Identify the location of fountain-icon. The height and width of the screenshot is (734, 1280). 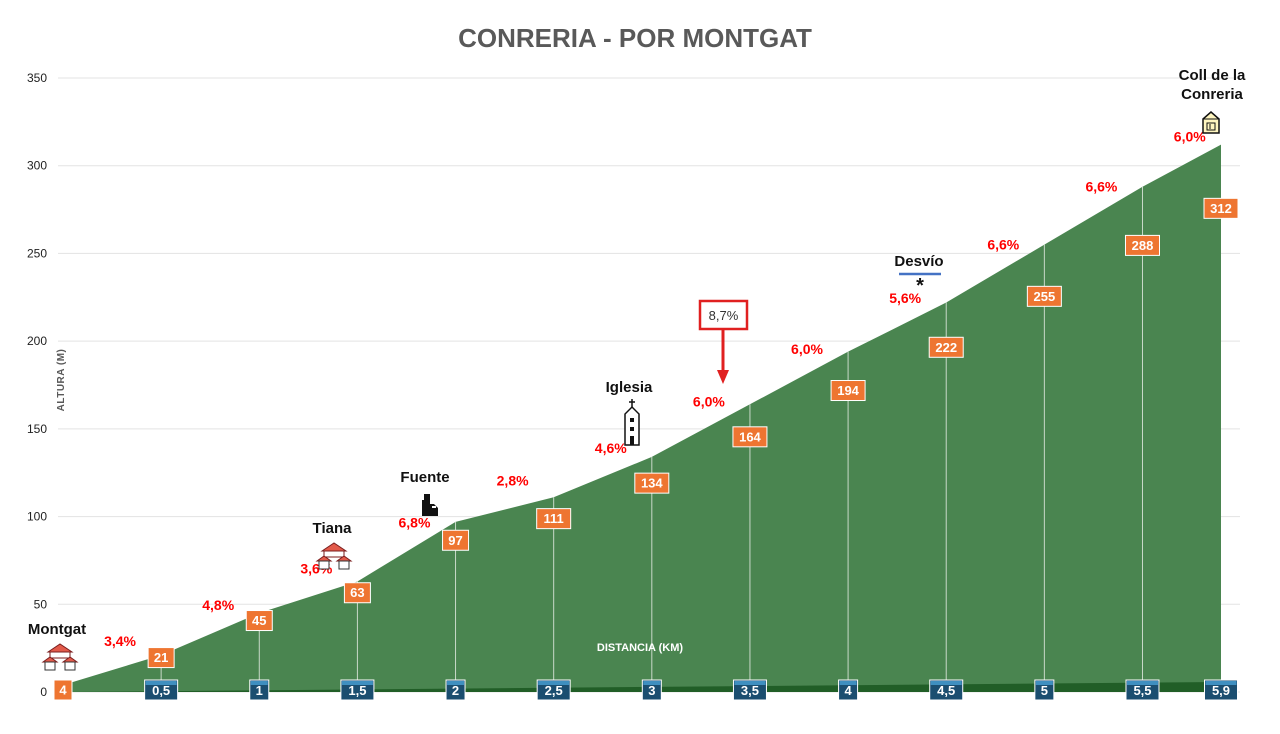
(430, 505).